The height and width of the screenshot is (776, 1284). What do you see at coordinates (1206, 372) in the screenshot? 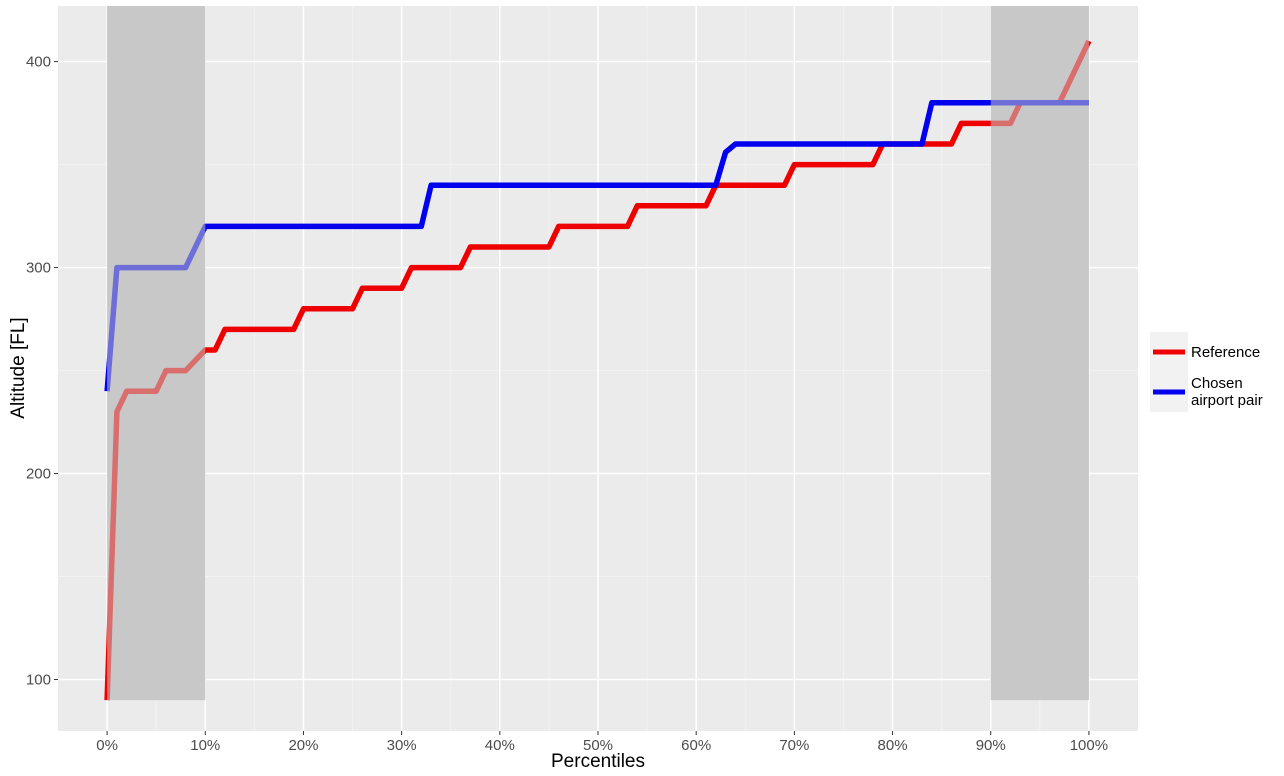
I see `legend: Reference Chosen airport pair` at bounding box center [1206, 372].